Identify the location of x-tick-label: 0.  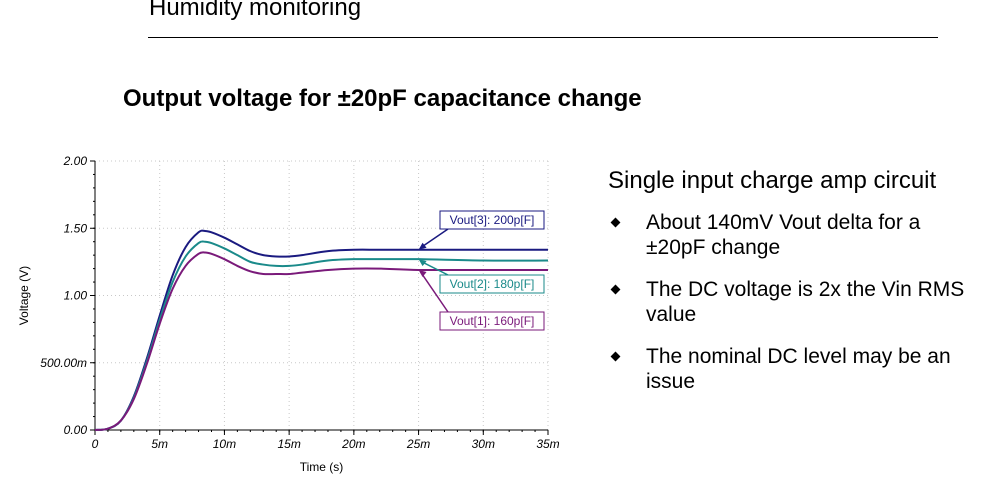
(95, 444).